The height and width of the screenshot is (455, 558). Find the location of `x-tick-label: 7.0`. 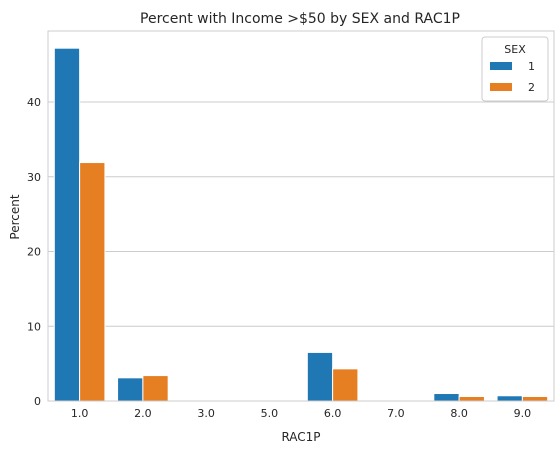

x-tick-label: 7.0 is located at coordinates (396, 413).